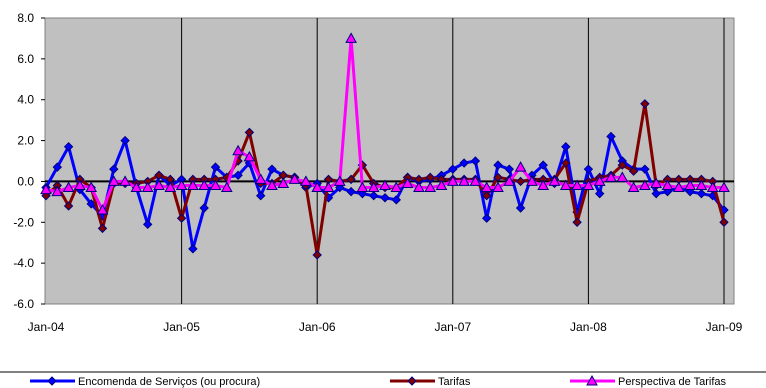  I want to click on x-tick-label: Jan-06, so click(317, 327).